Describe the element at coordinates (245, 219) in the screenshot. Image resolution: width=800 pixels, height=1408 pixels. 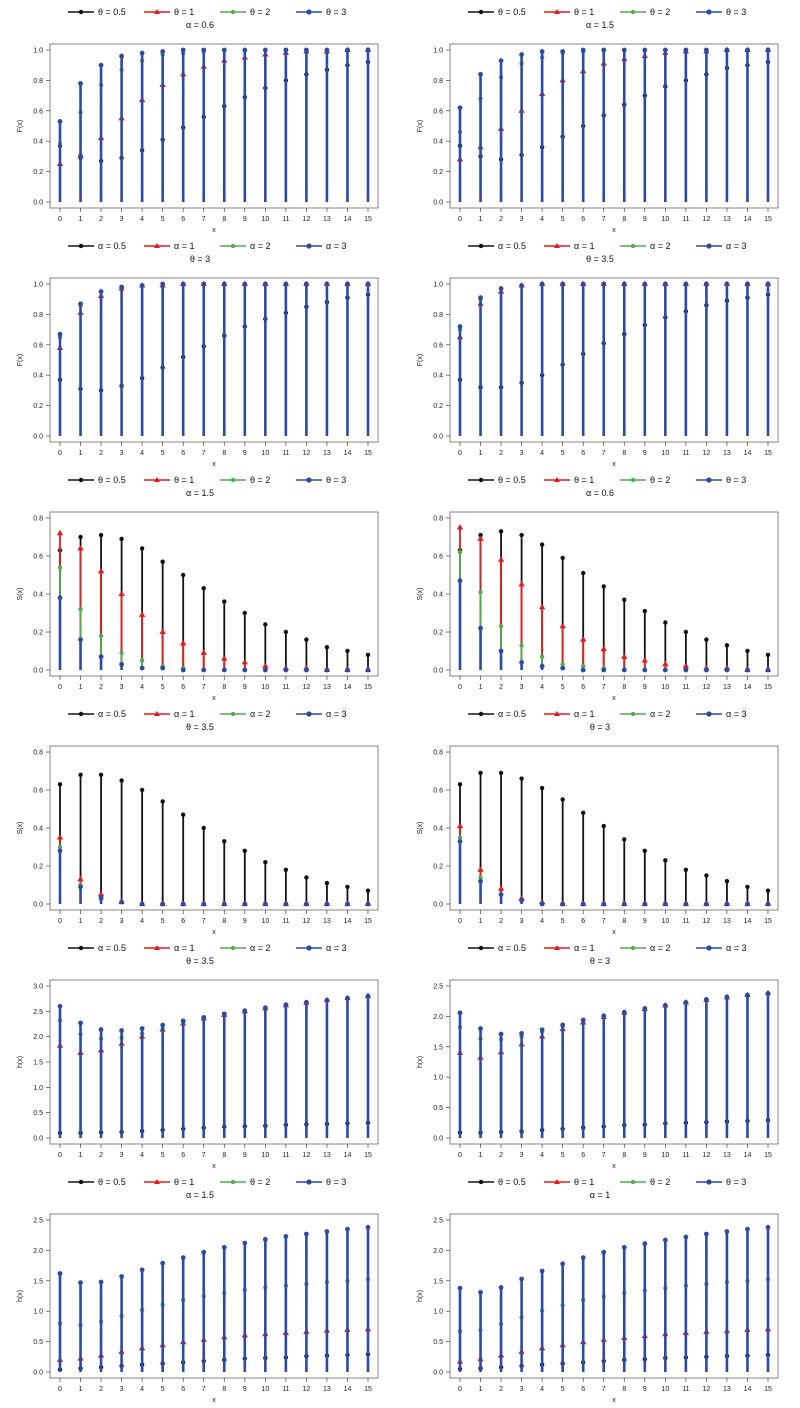
I see `x-tick-label: 9` at that location.